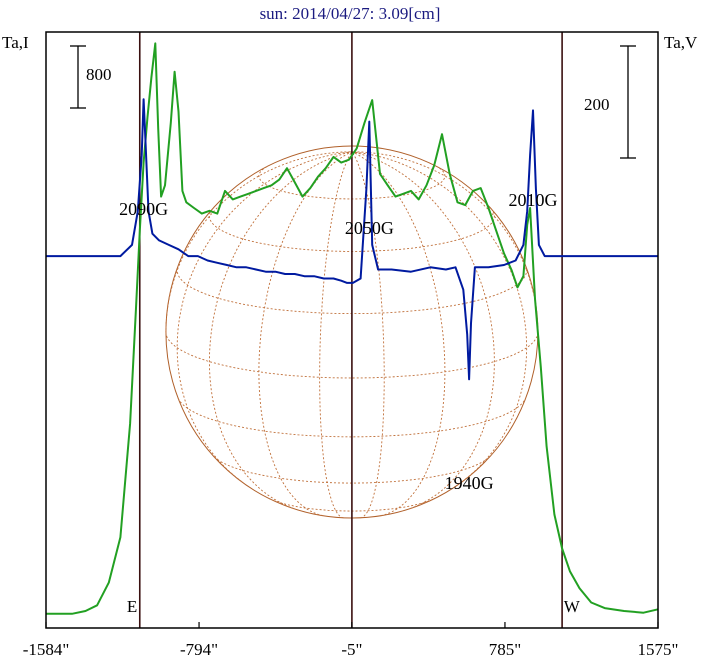 The image size is (708, 662). What do you see at coordinates (132, 606) in the screenshot?
I see `limb-label: E` at bounding box center [132, 606].